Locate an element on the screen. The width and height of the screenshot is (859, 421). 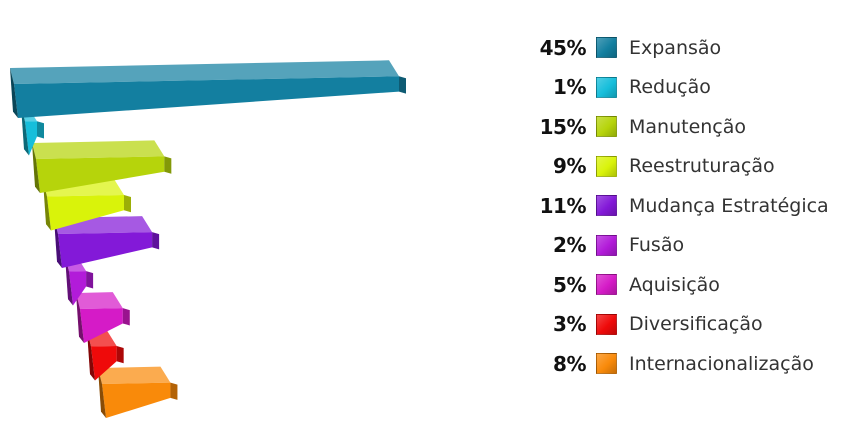
legend-item-aquisicao: 5% Aquisição is located at coordinates (679, 285).